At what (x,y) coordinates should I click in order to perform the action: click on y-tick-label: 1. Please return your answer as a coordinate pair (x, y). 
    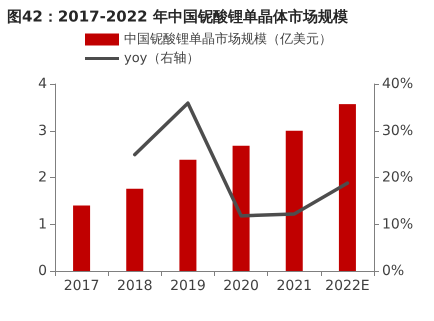
    Looking at the image, I should click on (42, 224).